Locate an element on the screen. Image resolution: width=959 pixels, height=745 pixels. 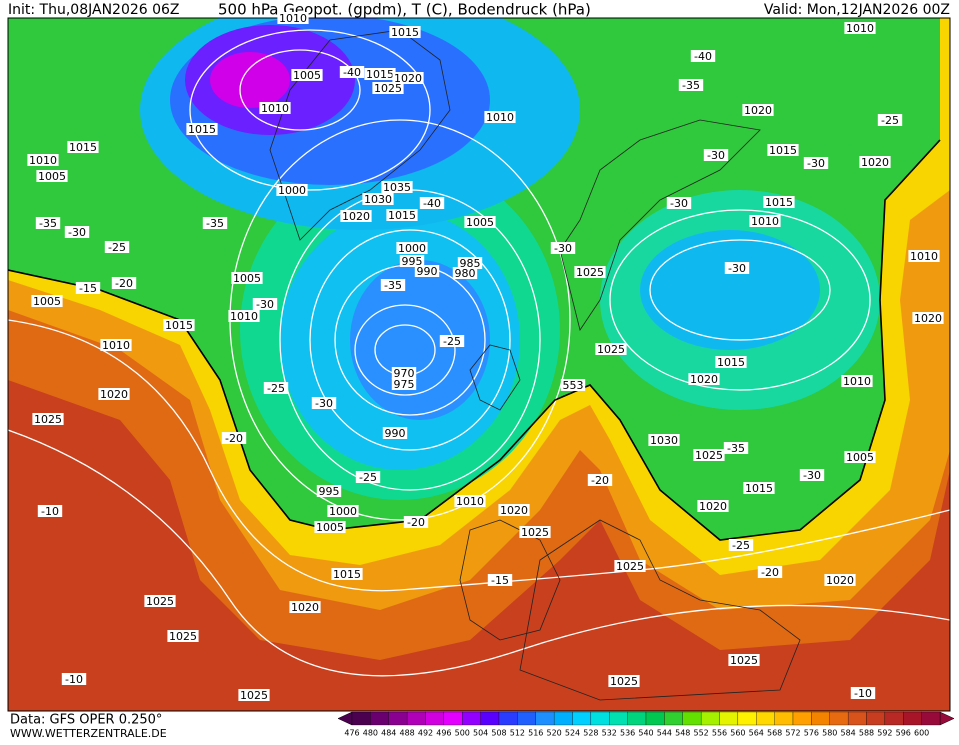
colorbar-label: 532 is located at coordinates (609, 733).